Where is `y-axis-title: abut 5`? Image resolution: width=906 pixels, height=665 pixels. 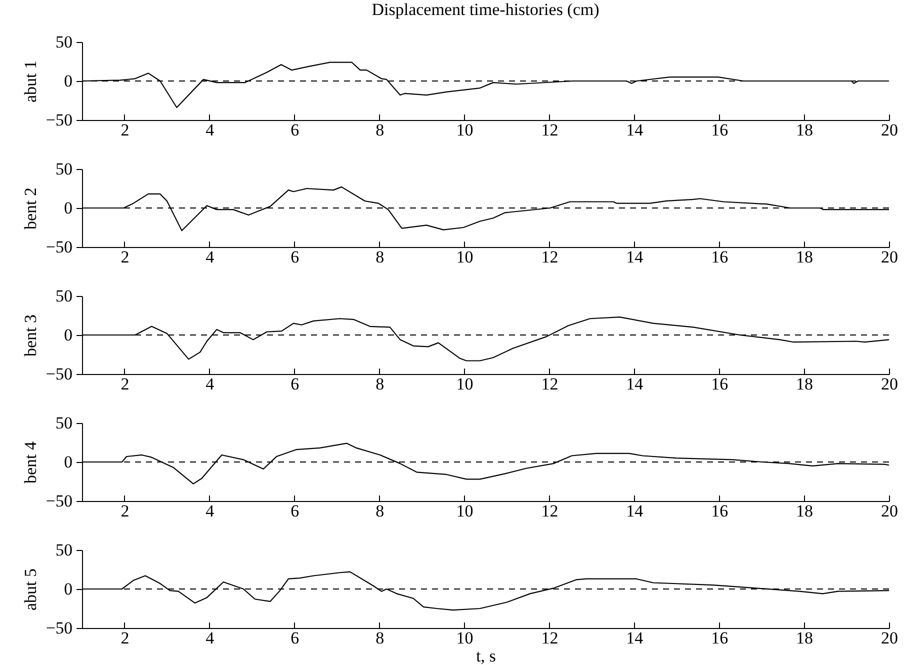 y-axis-title: abut 5 is located at coordinates (30, 589).